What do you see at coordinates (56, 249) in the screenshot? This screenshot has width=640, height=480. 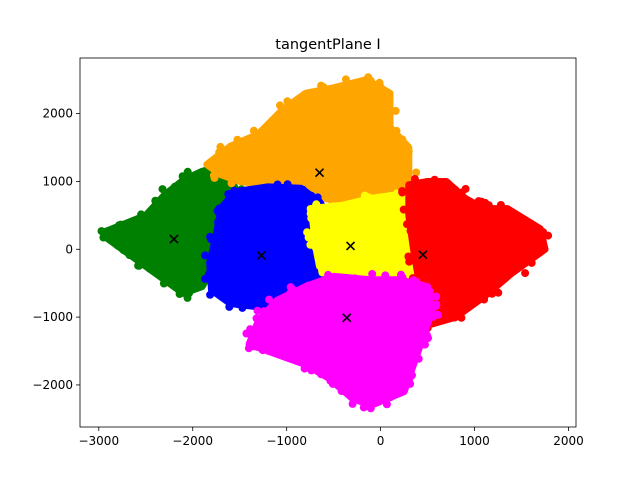 I see `y-axis: −2000 −1000 0 1000 2000` at bounding box center [56, 249].